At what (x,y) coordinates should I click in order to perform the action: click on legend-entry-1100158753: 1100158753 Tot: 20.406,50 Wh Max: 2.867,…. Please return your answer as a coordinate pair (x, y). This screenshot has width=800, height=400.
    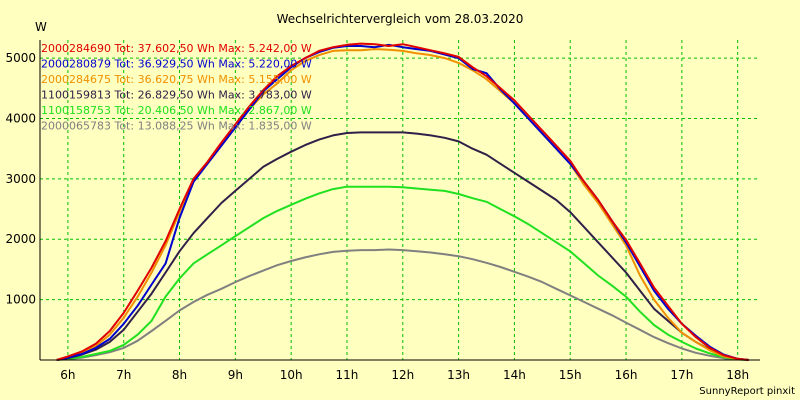
    Looking at the image, I should click on (176, 110).